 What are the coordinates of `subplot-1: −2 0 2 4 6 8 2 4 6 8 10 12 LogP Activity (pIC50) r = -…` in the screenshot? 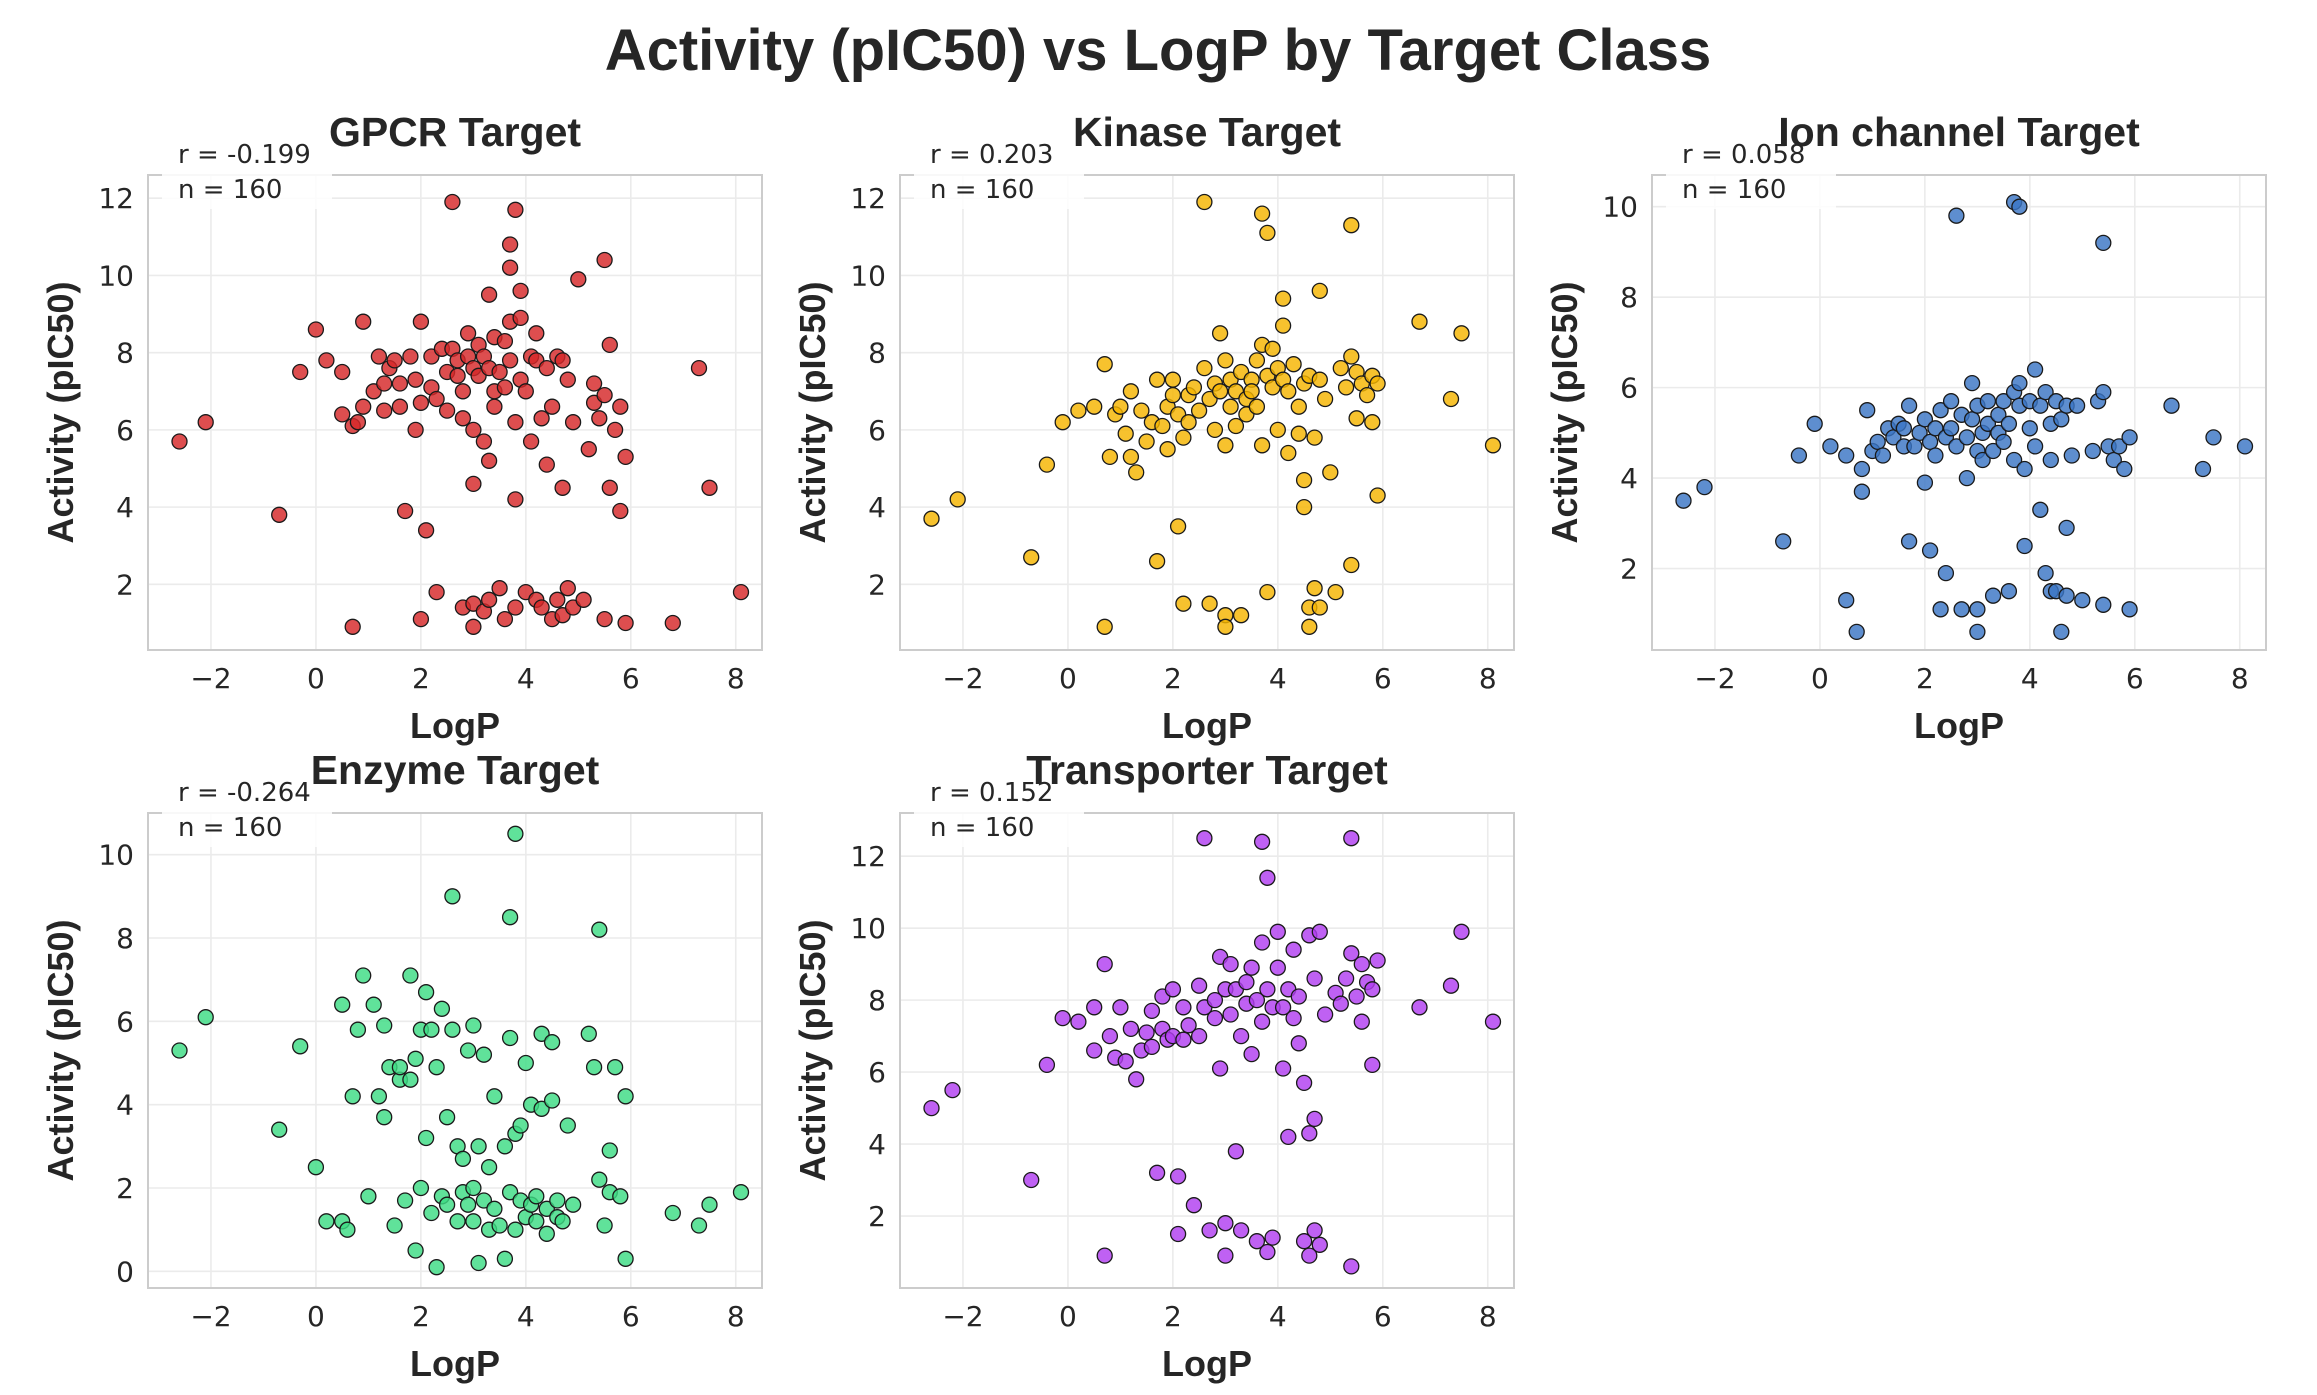 It's located at (401, 427).